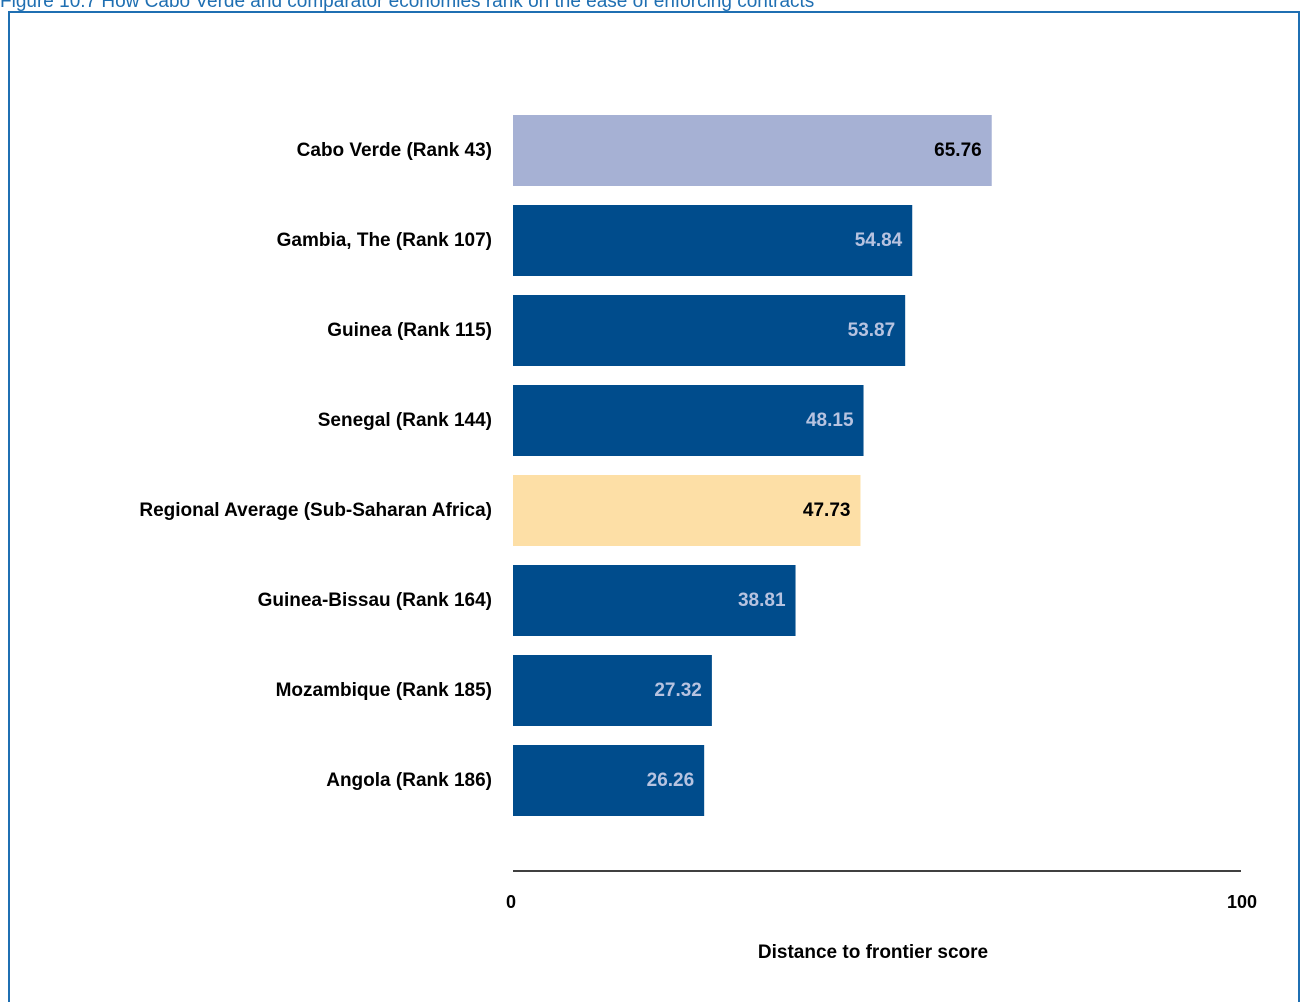 The image size is (1304, 1002). What do you see at coordinates (409, 780) in the screenshot?
I see `category-label: Angola (Rank 186)` at bounding box center [409, 780].